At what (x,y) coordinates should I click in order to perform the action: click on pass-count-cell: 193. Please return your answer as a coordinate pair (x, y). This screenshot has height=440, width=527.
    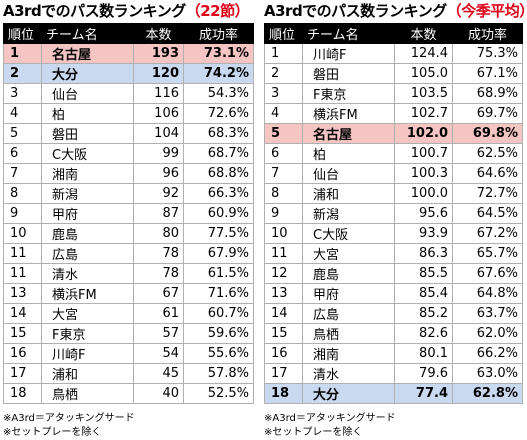
    Looking at the image, I should click on (158, 53).